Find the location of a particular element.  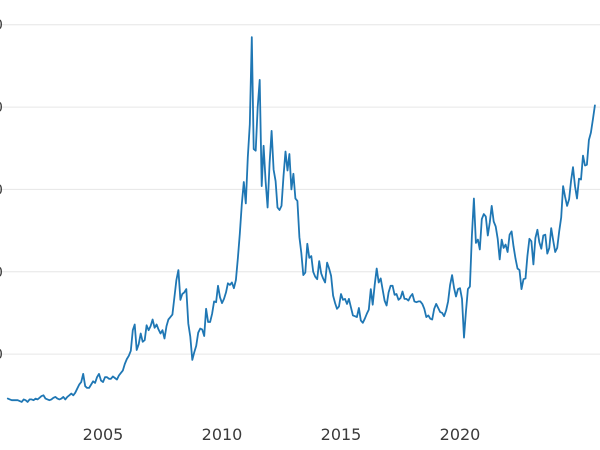

x-tick-label: 2005 is located at coordinates (103, 434).